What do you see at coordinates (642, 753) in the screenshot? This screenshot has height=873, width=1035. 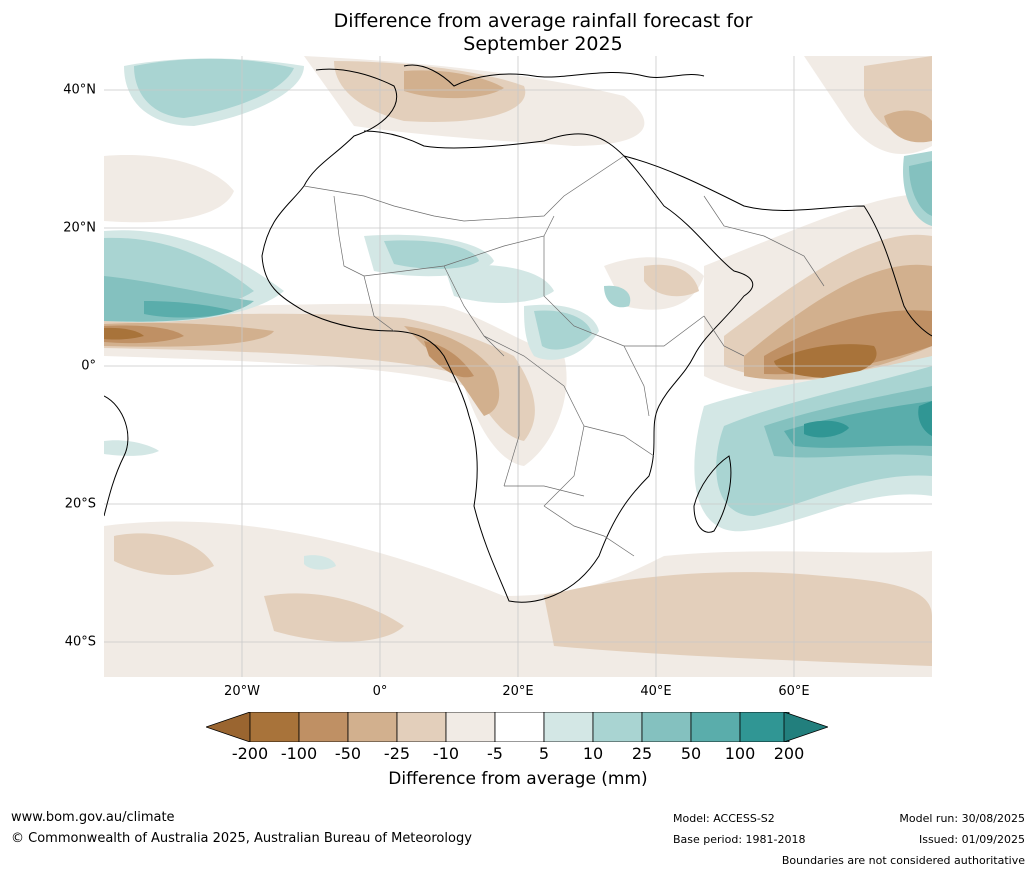 I see `colorbar-tick-label: 25` at bounding box center [642, 753].